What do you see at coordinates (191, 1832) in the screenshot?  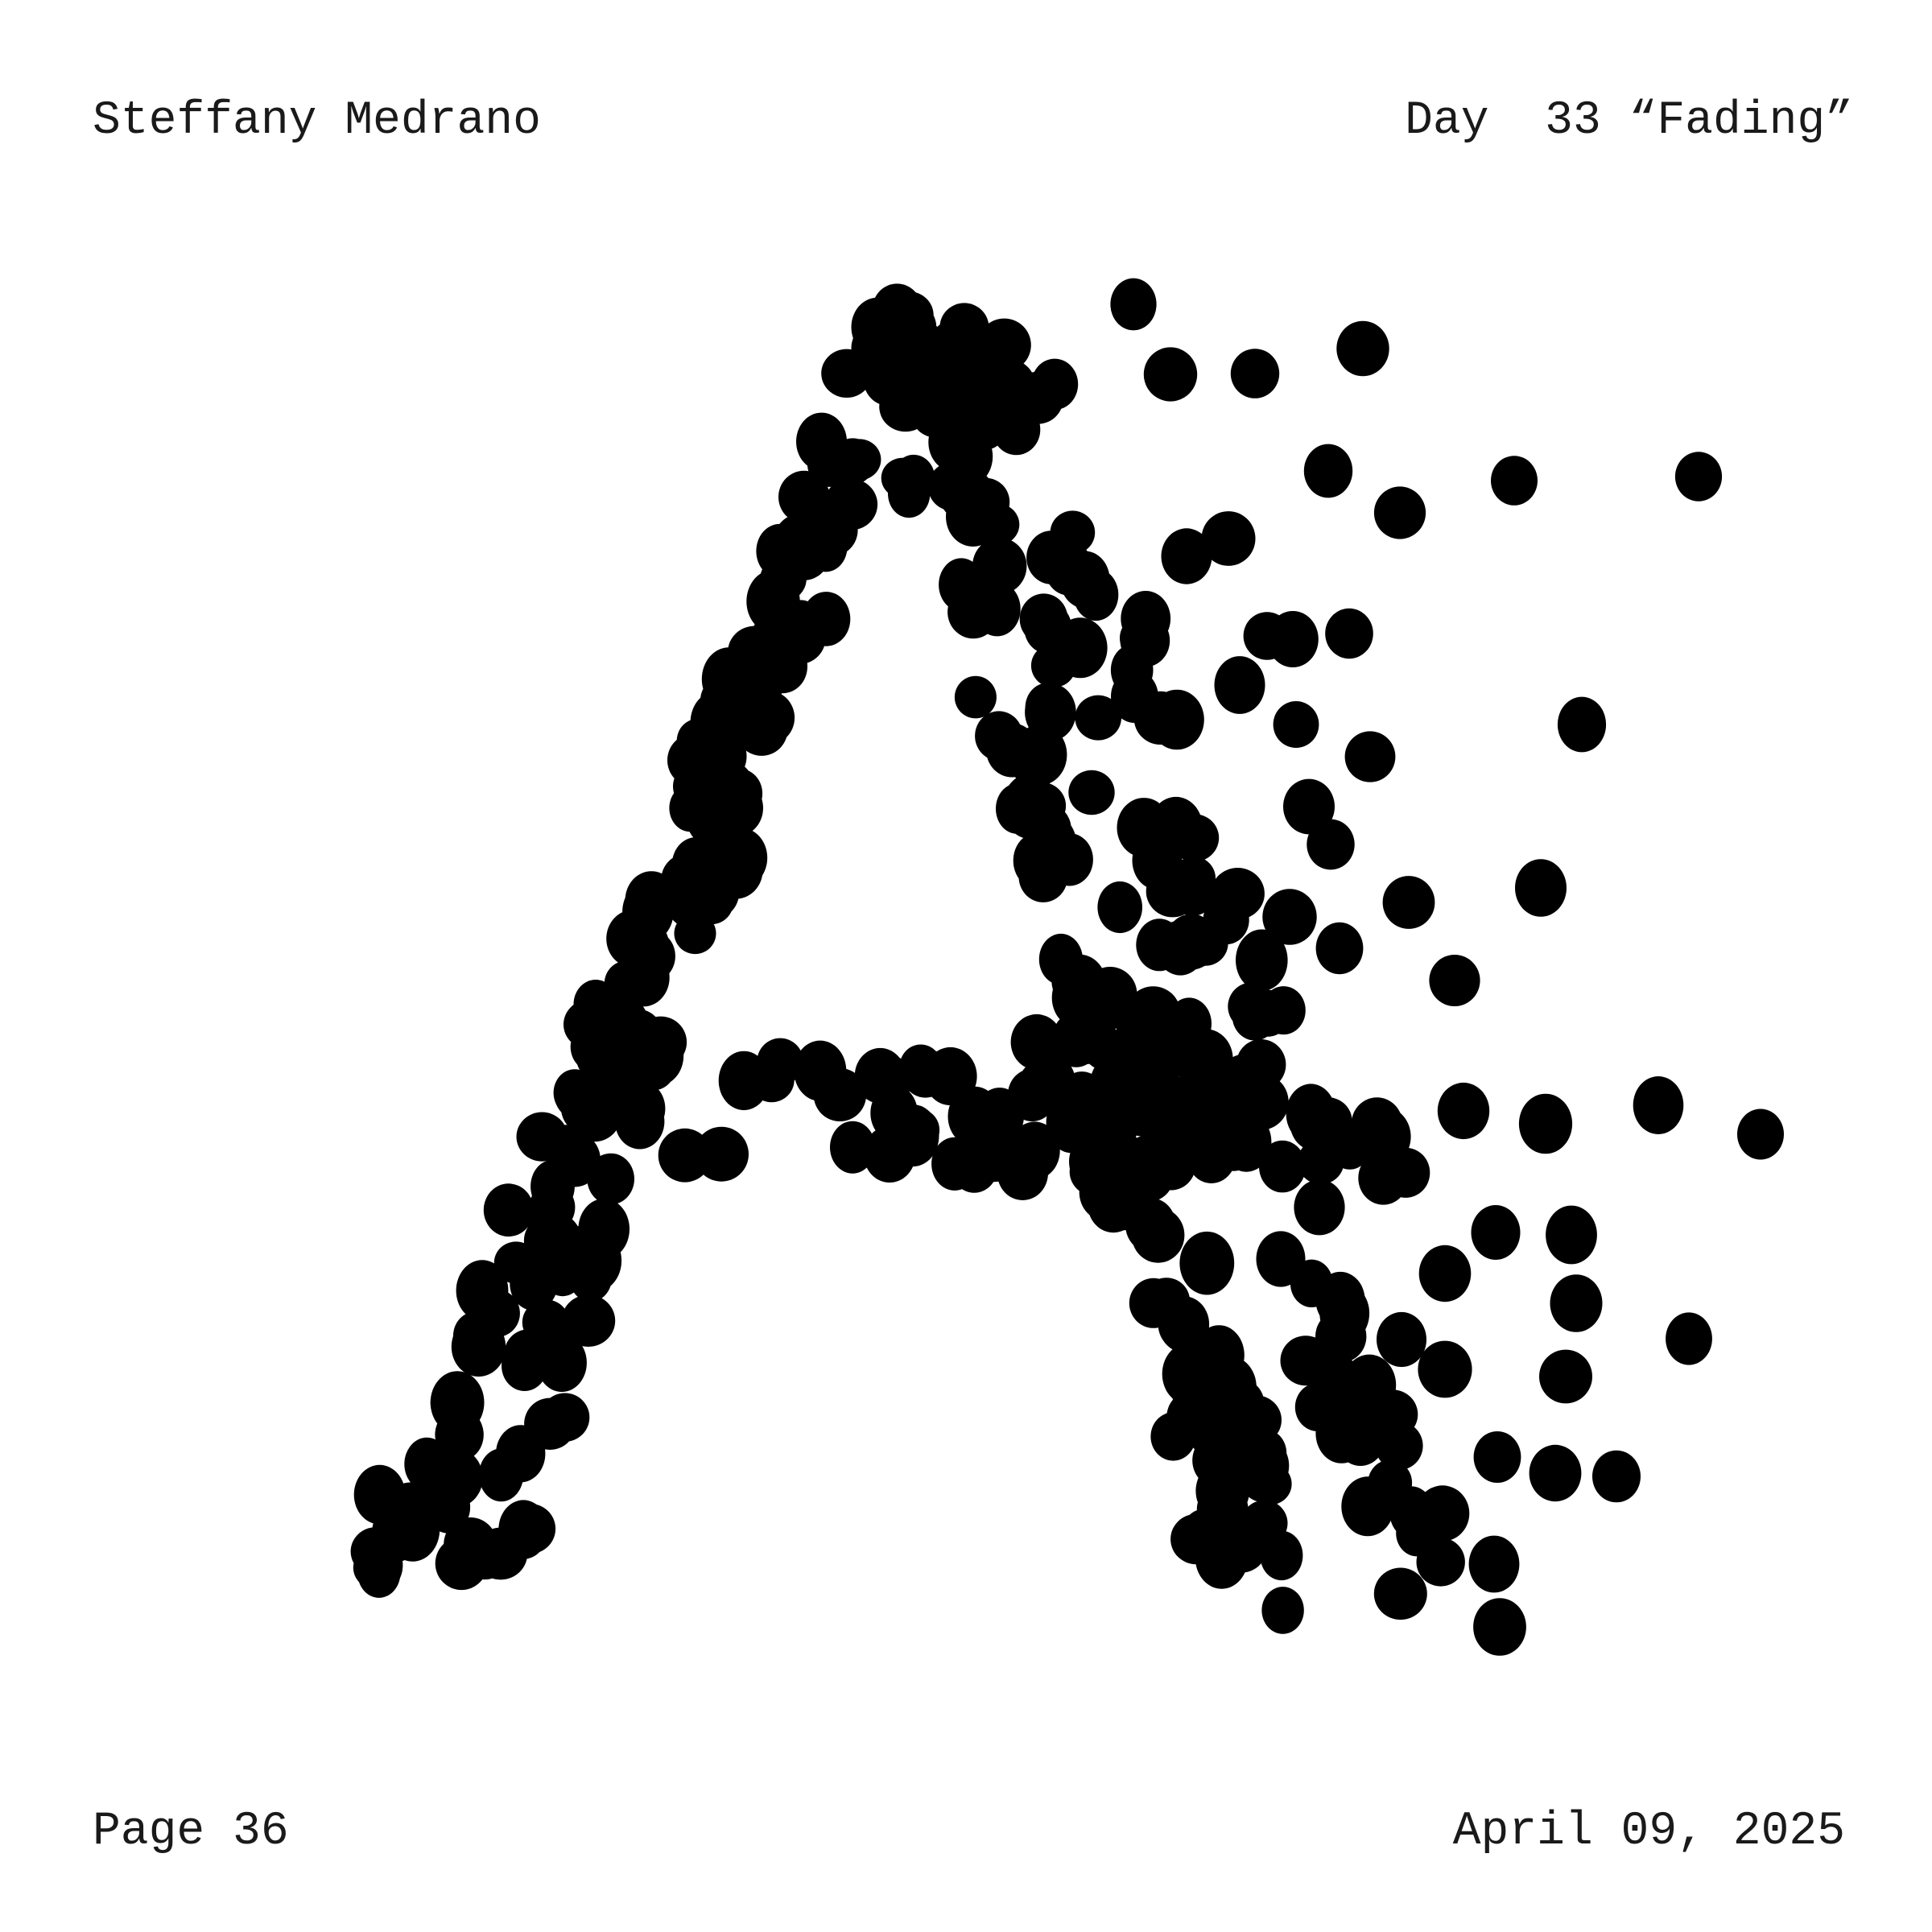 I see `page-number: Page 36` at bounding box center [191, 1832].